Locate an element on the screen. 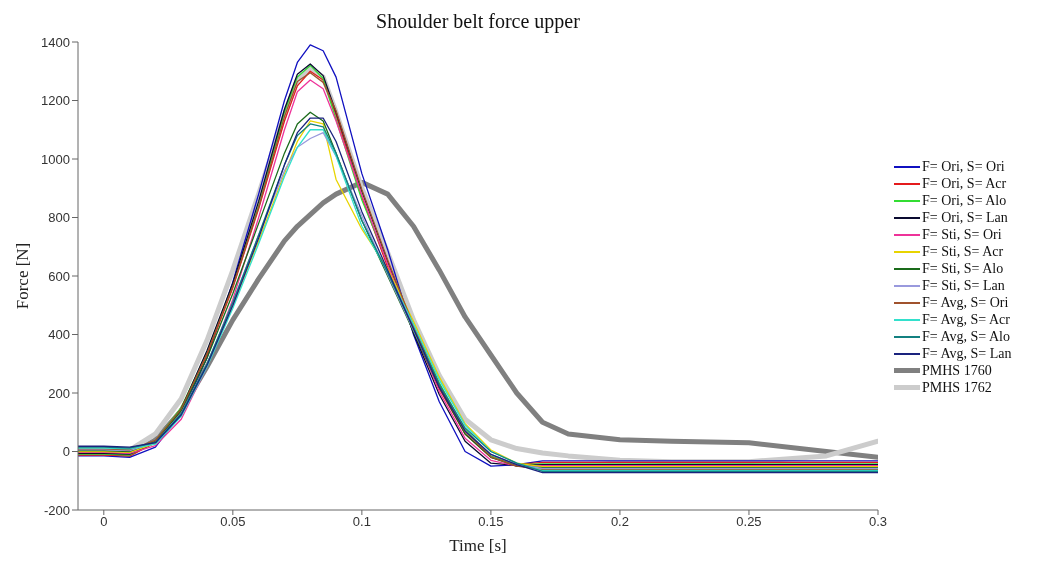 This screenshot has width=1040, height=573. legend-label: F= Ori, S= Acr is located at coordinates (964, 183).